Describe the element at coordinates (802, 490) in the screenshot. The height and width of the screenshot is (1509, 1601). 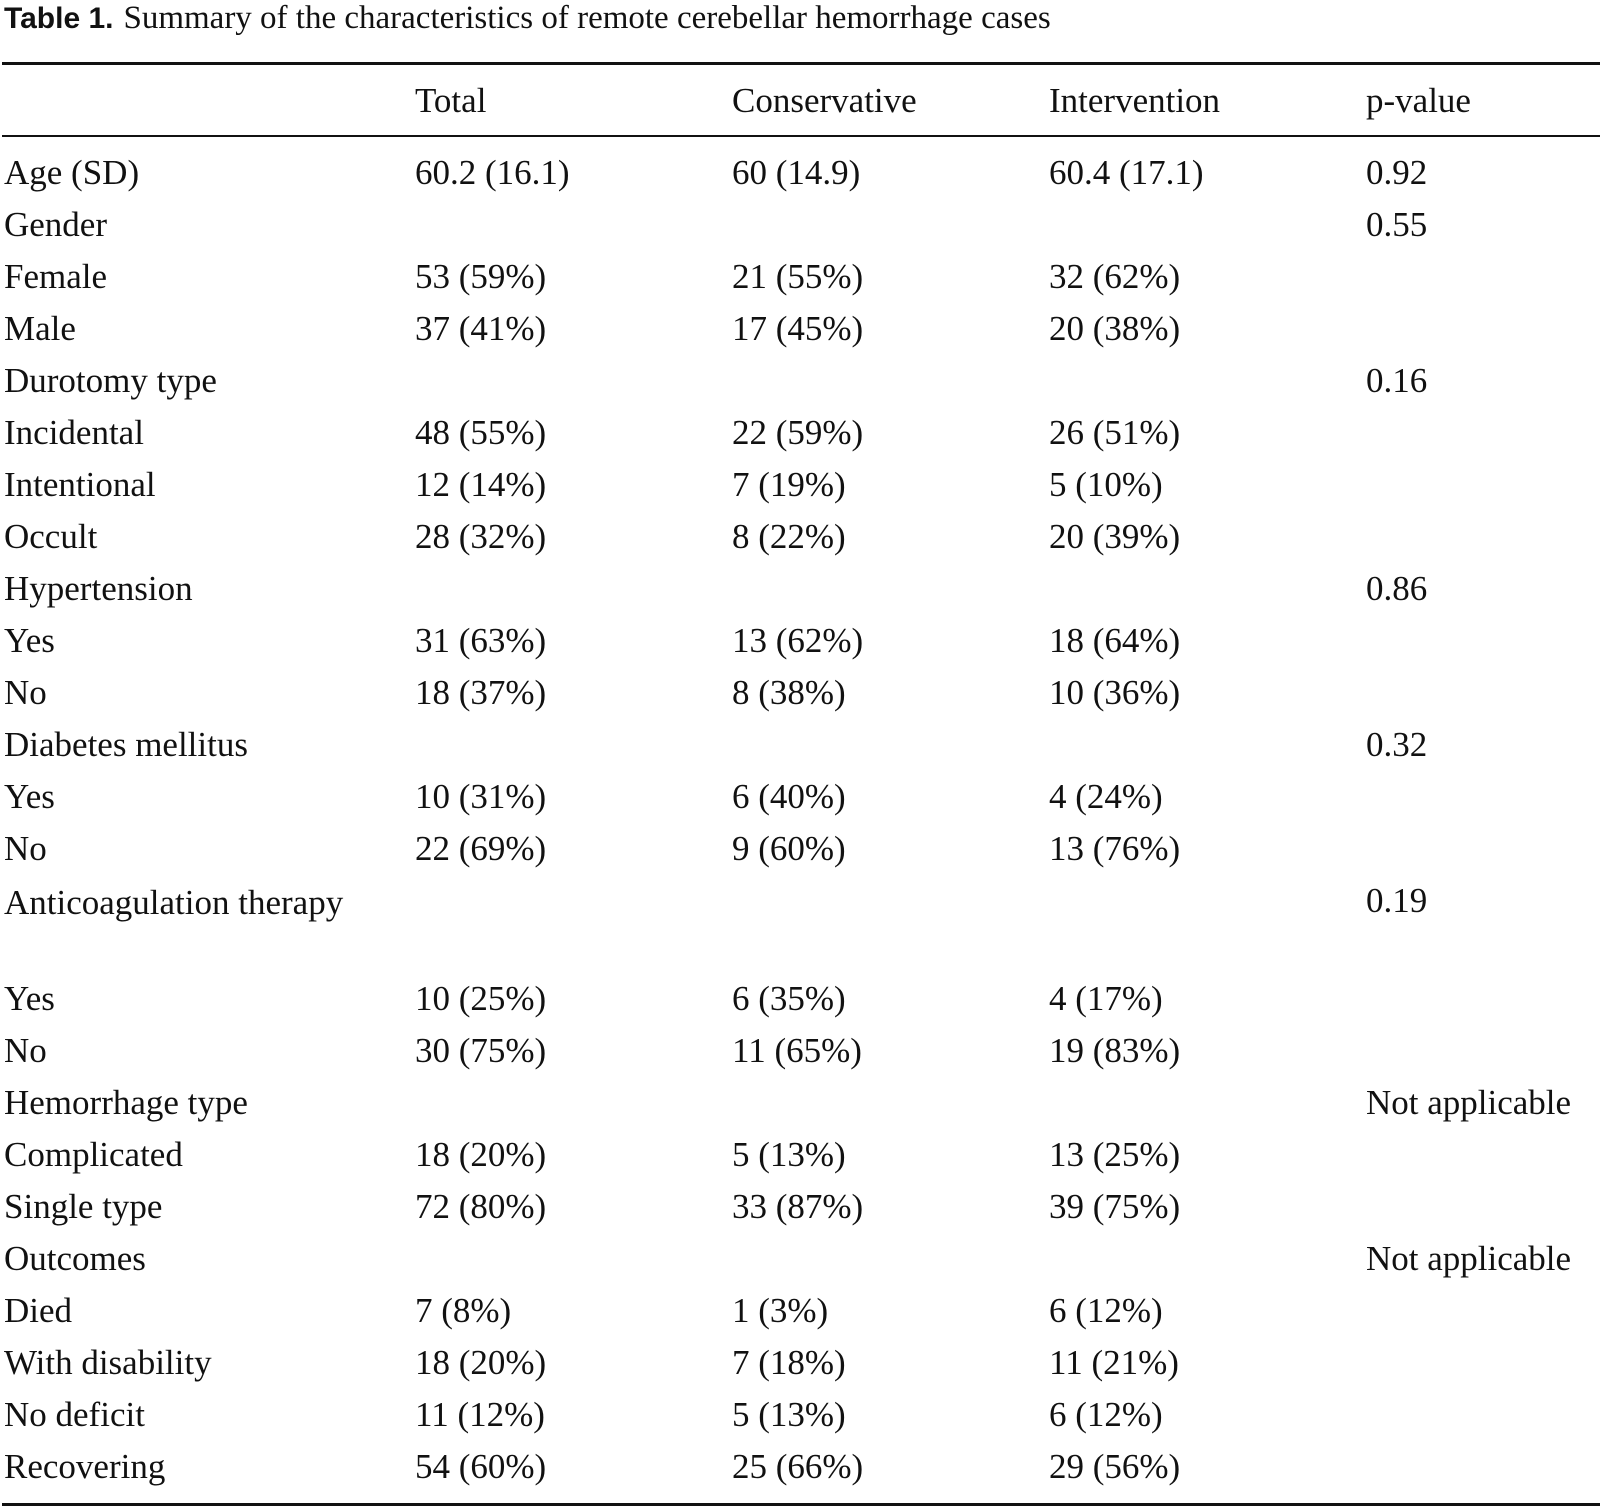
I see `table-row: Intentional 12 (14%) 7 (19%) 5 (10%)` at that location.